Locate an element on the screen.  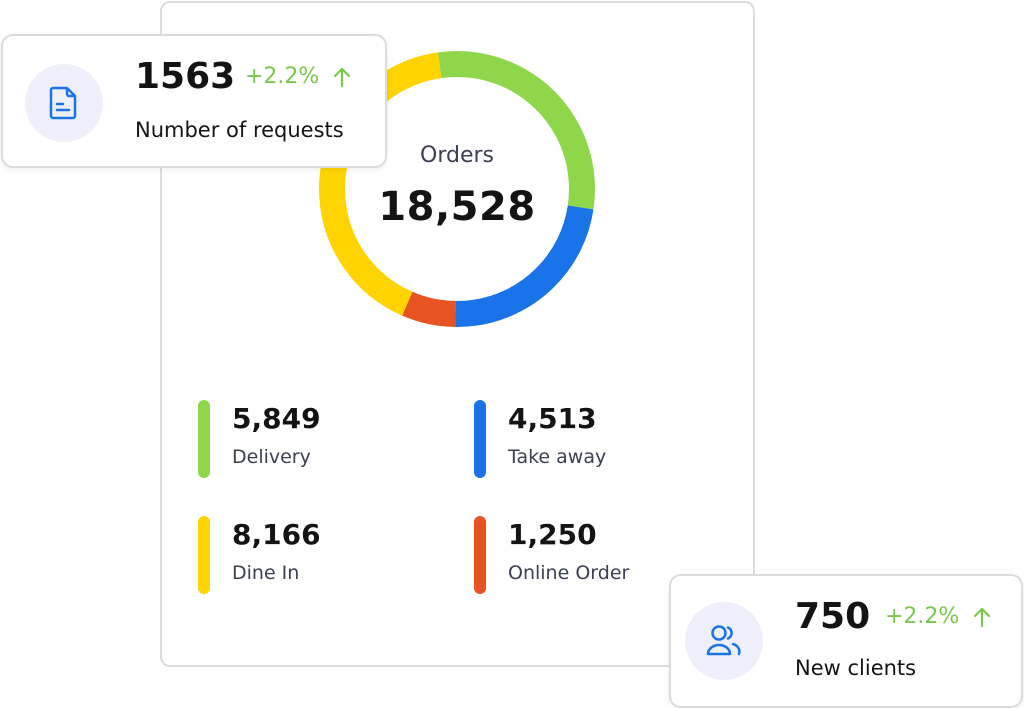
clients-icon-circle is located at coordinates (724, 641).